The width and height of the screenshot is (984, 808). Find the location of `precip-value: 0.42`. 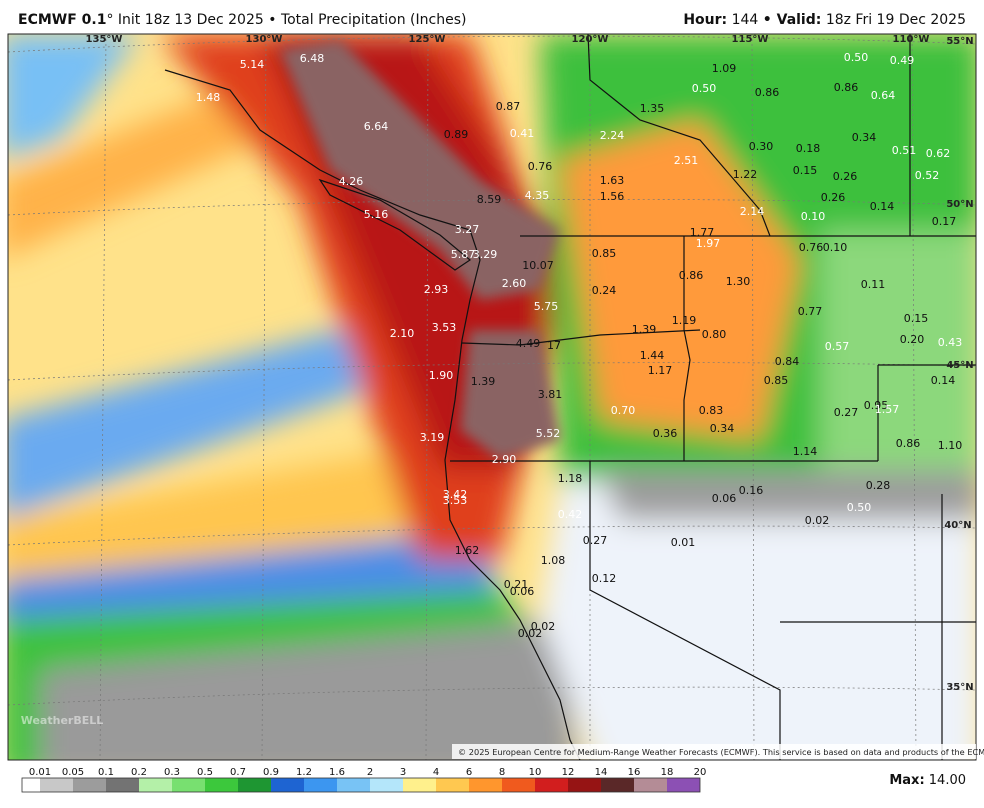

precip-value: 0.42 is located at coordinates (570, 514).